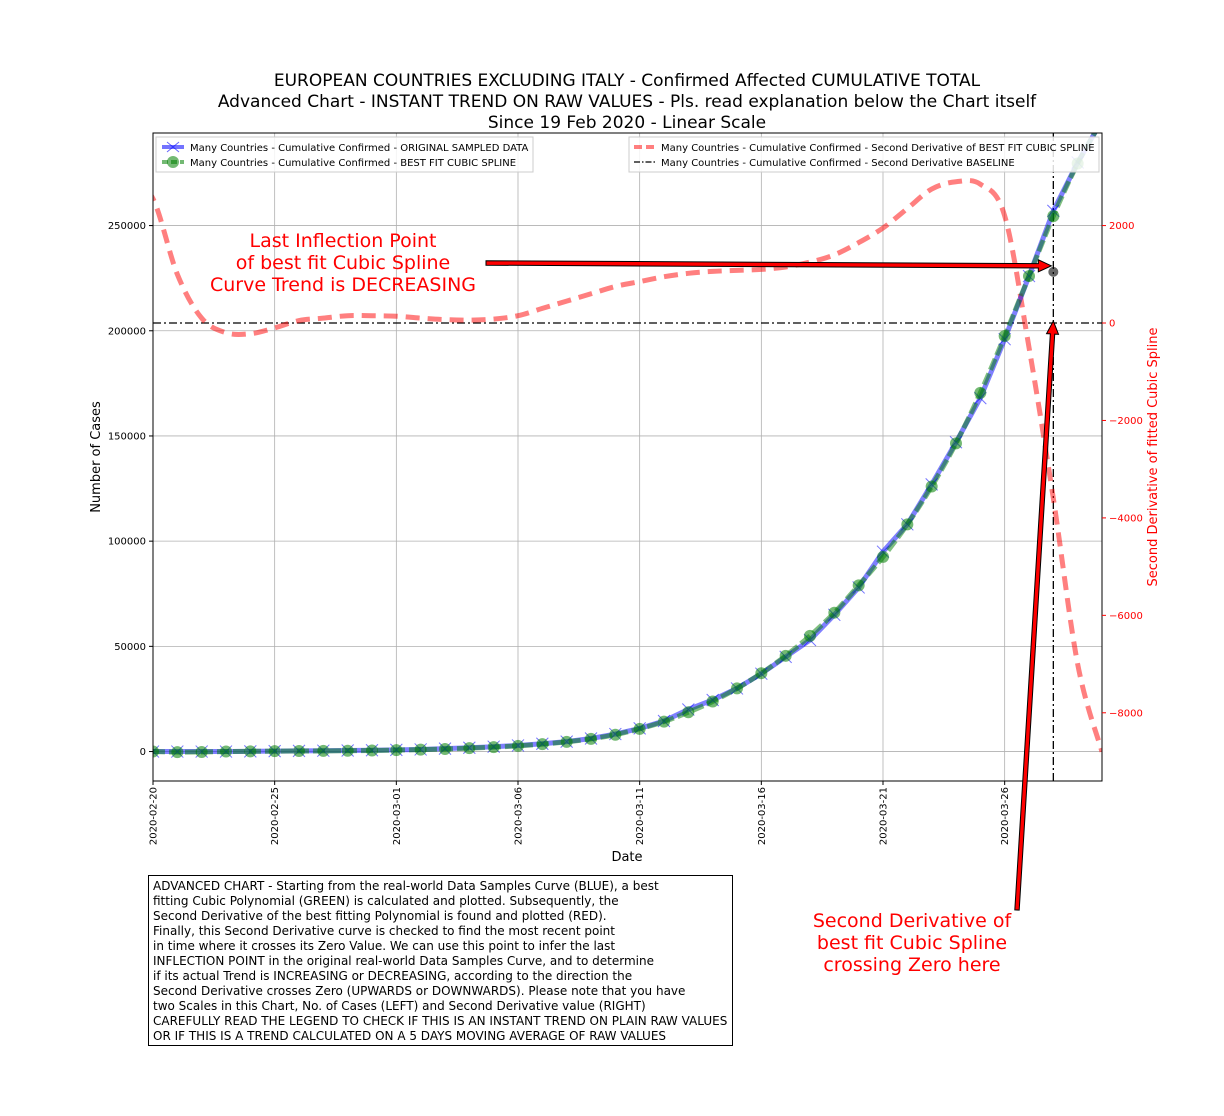 Image resolution: width=1224 pixels, height=1116 pixels. What do you see at coordinates (154, 816) in the screenshot?
I see `x-tick-label: 2020-02-20` at bounding box center [154, 816].